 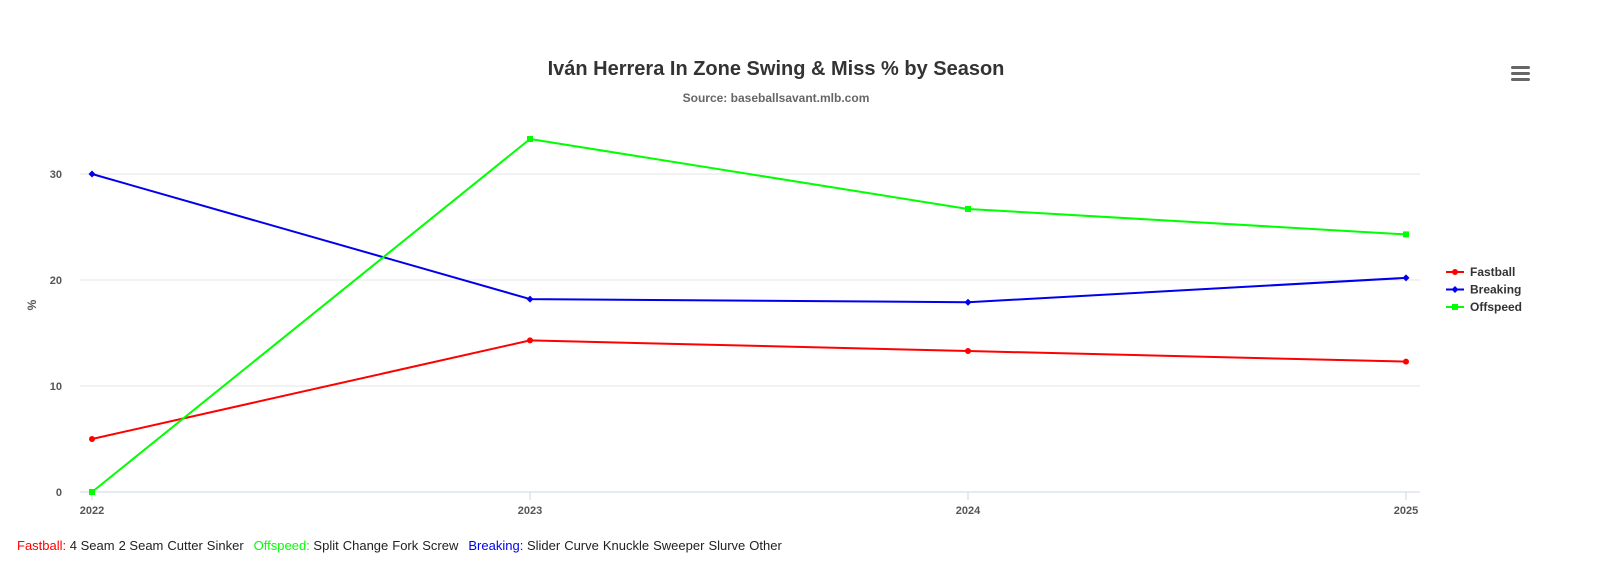 What do you see at coordinates (1520, 73) in the screenshot?
I see `hamburger-menu-icon` at bounding box center [1520, 73].